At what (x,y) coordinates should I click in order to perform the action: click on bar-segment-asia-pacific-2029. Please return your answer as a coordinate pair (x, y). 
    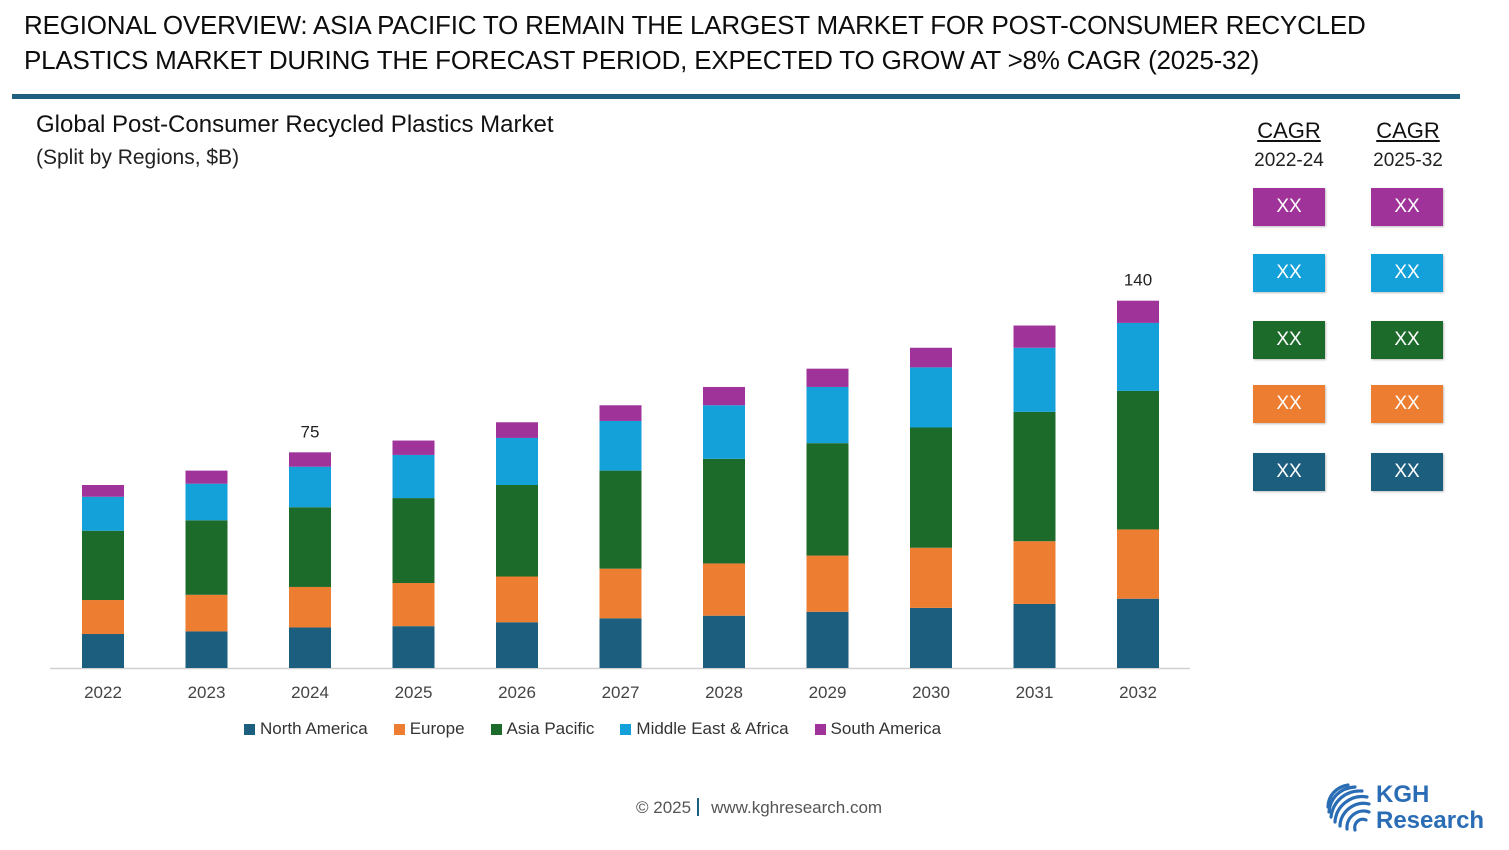
    Looking at the image, I should click on (827, 499).